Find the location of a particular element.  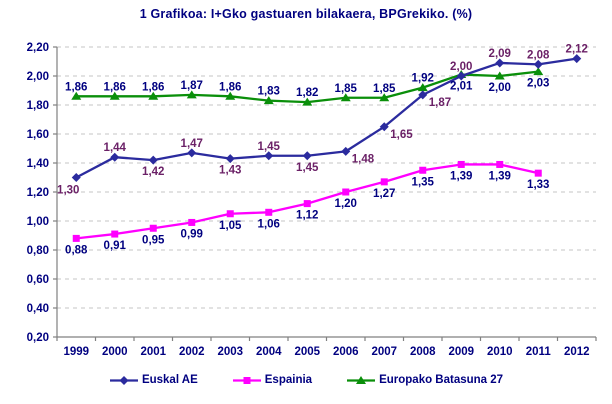

y-tick-label: 1,80 is located at coordinates (38, 106).